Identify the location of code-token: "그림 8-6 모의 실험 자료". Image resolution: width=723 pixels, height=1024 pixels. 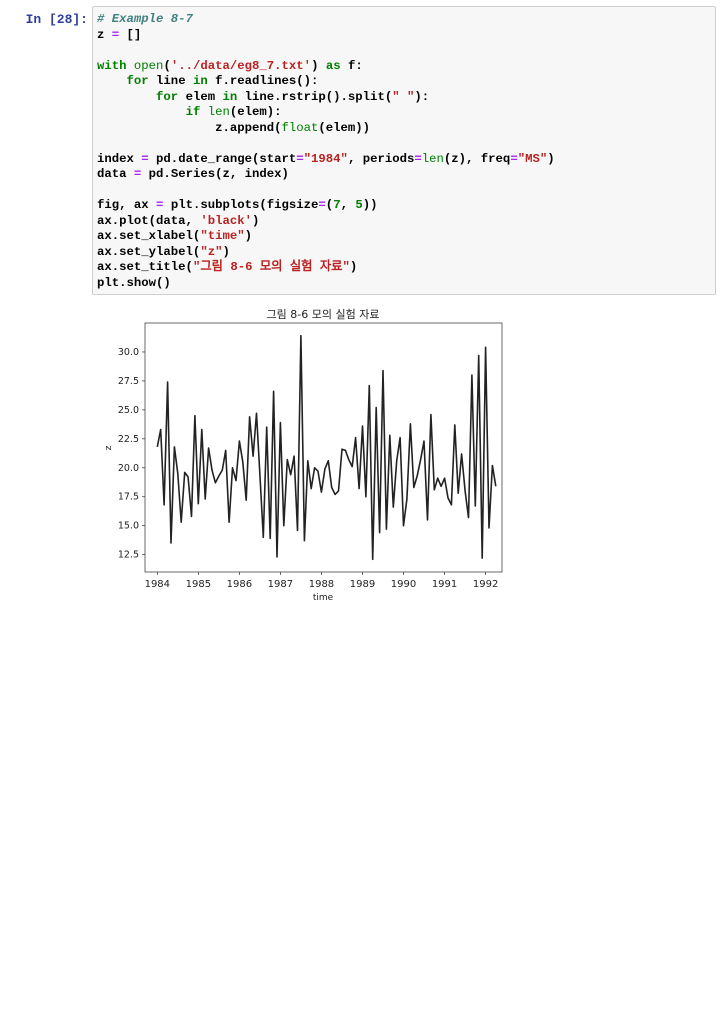
(271, 267).